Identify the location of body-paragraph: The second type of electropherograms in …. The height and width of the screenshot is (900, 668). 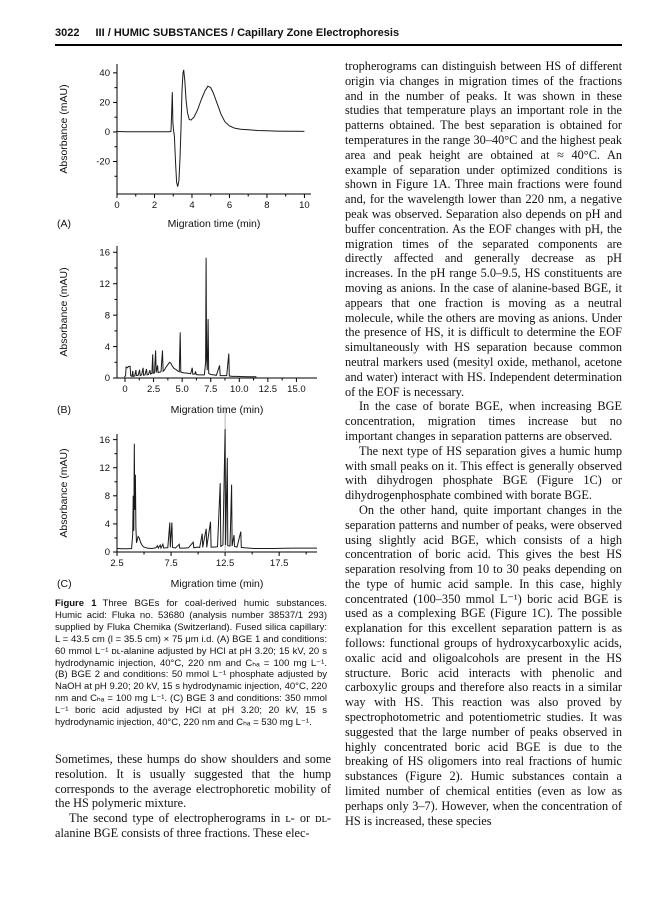
(193, 825).